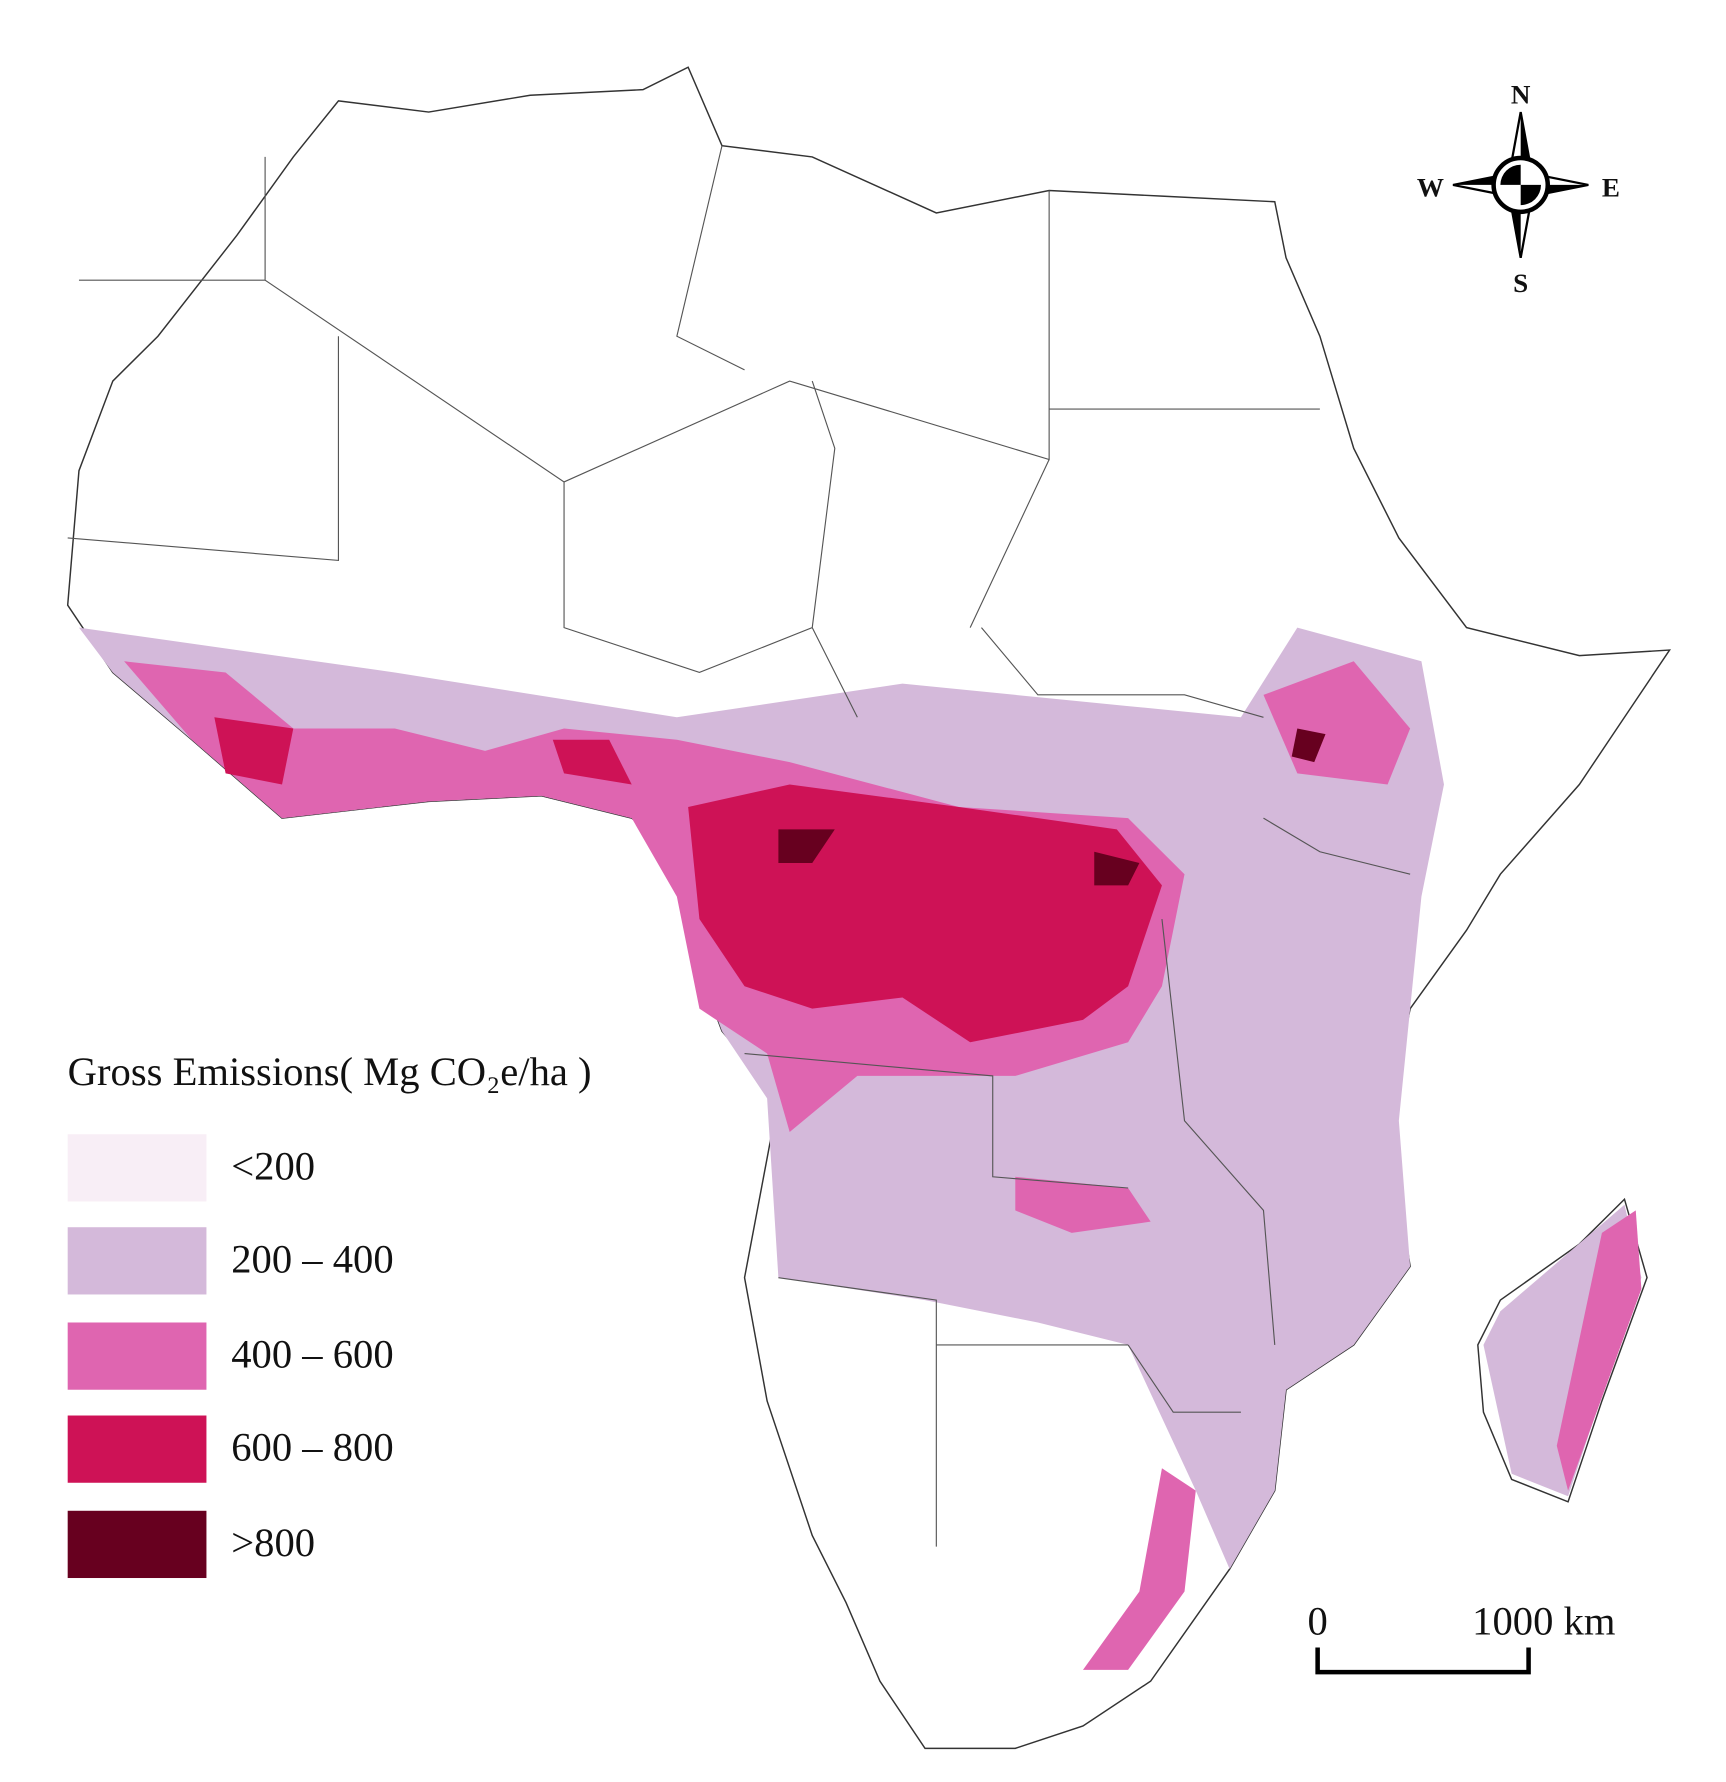 This screenshot has height=1782, width=1726. I want to click on legend-title: Gross Emissions( Mg CO₂e/ha ), so click(330, 1071).